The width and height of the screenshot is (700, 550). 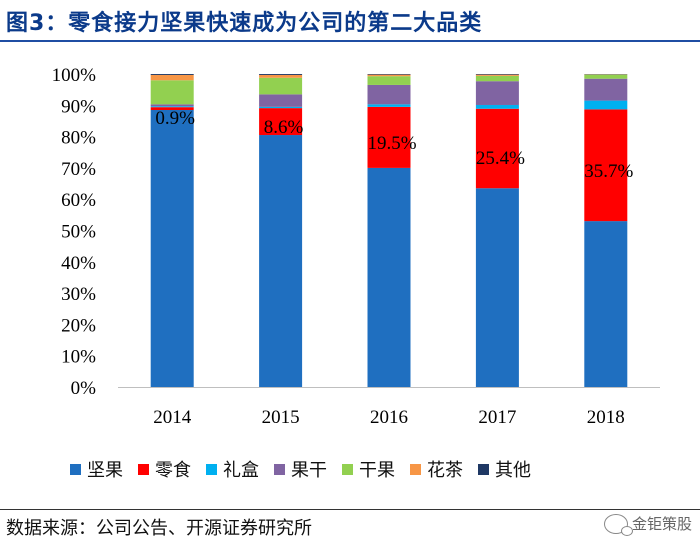 What do you see at coordinates (78, 232) in the screenshot?
I see `y-tick-label: 50%` at bounding box center [78, 232].